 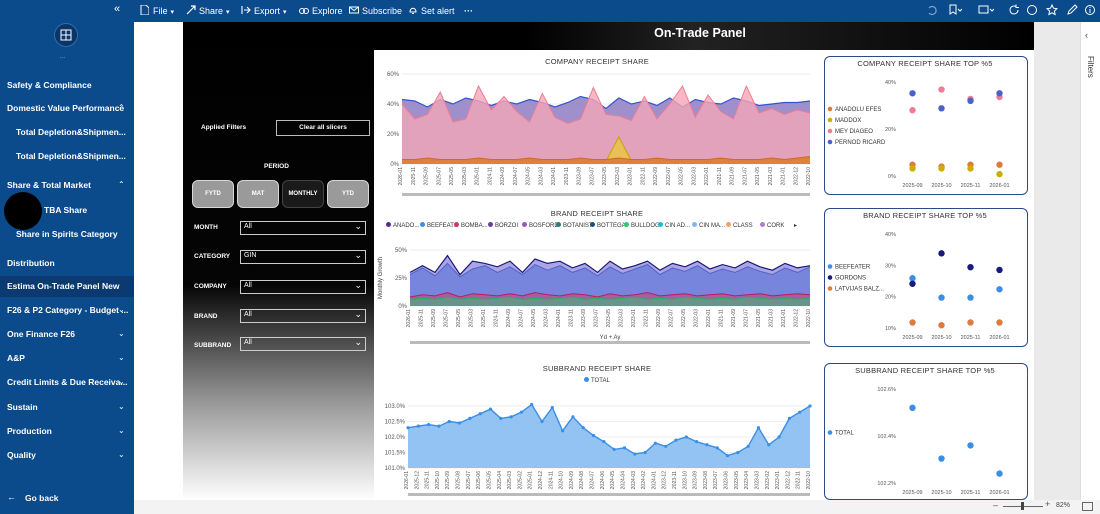 What do you see at coordinates (772, 225) in the screenshot?
I see `legend-item: CORK` at bounding box center [772, 225].